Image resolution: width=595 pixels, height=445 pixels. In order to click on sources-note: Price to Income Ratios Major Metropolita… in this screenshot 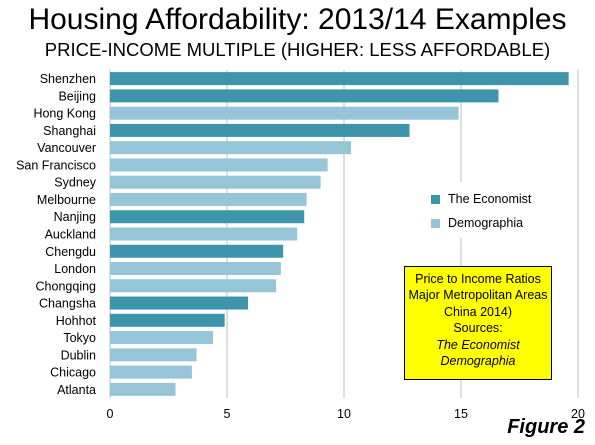, I will do `click(478, 323)`.